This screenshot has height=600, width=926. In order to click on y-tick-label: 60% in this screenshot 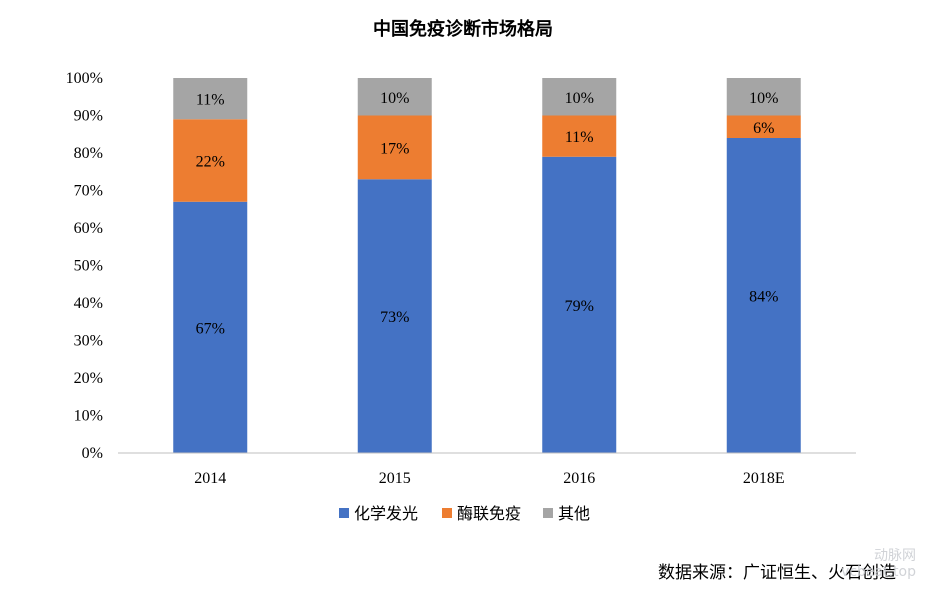, I will do `click(88, 228)`.